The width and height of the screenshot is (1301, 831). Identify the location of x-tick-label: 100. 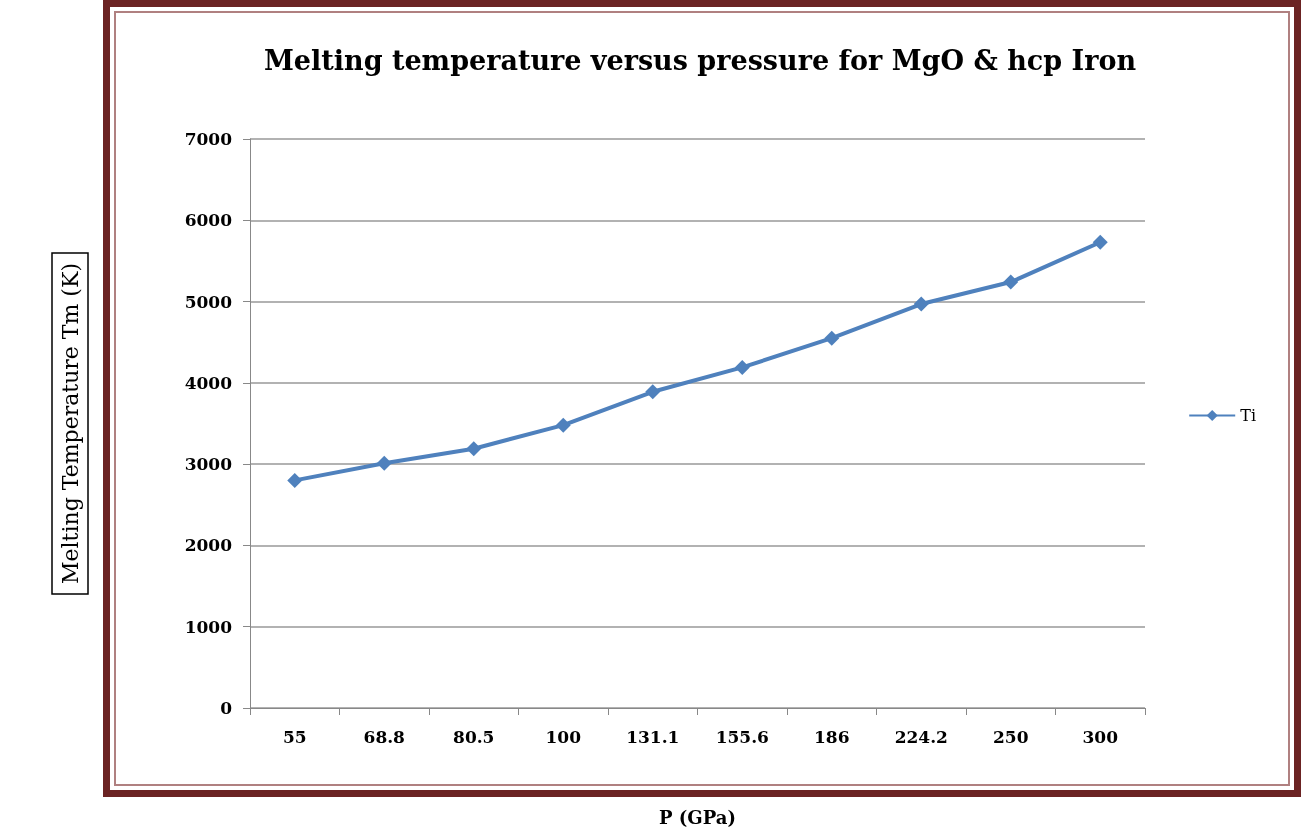
(563, 736).